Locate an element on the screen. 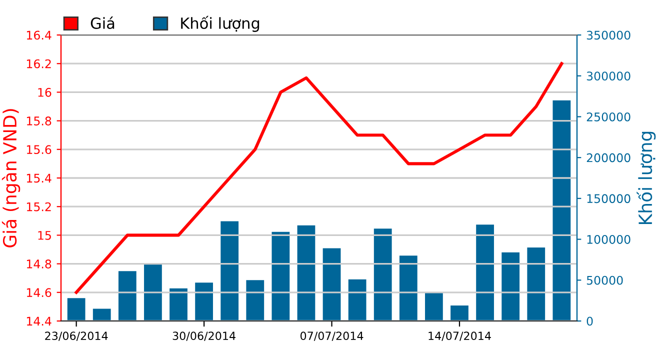  y-tick-label: 16 is located at coordinates (45, 92).